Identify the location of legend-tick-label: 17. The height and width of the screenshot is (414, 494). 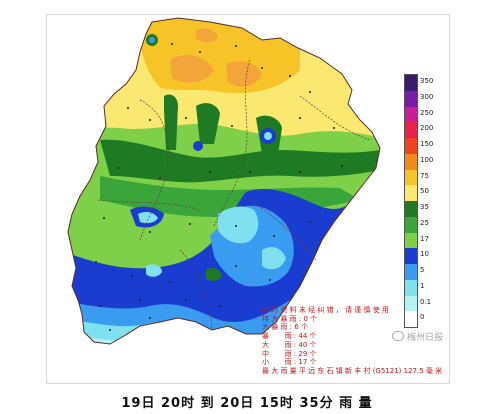
(424, 238).